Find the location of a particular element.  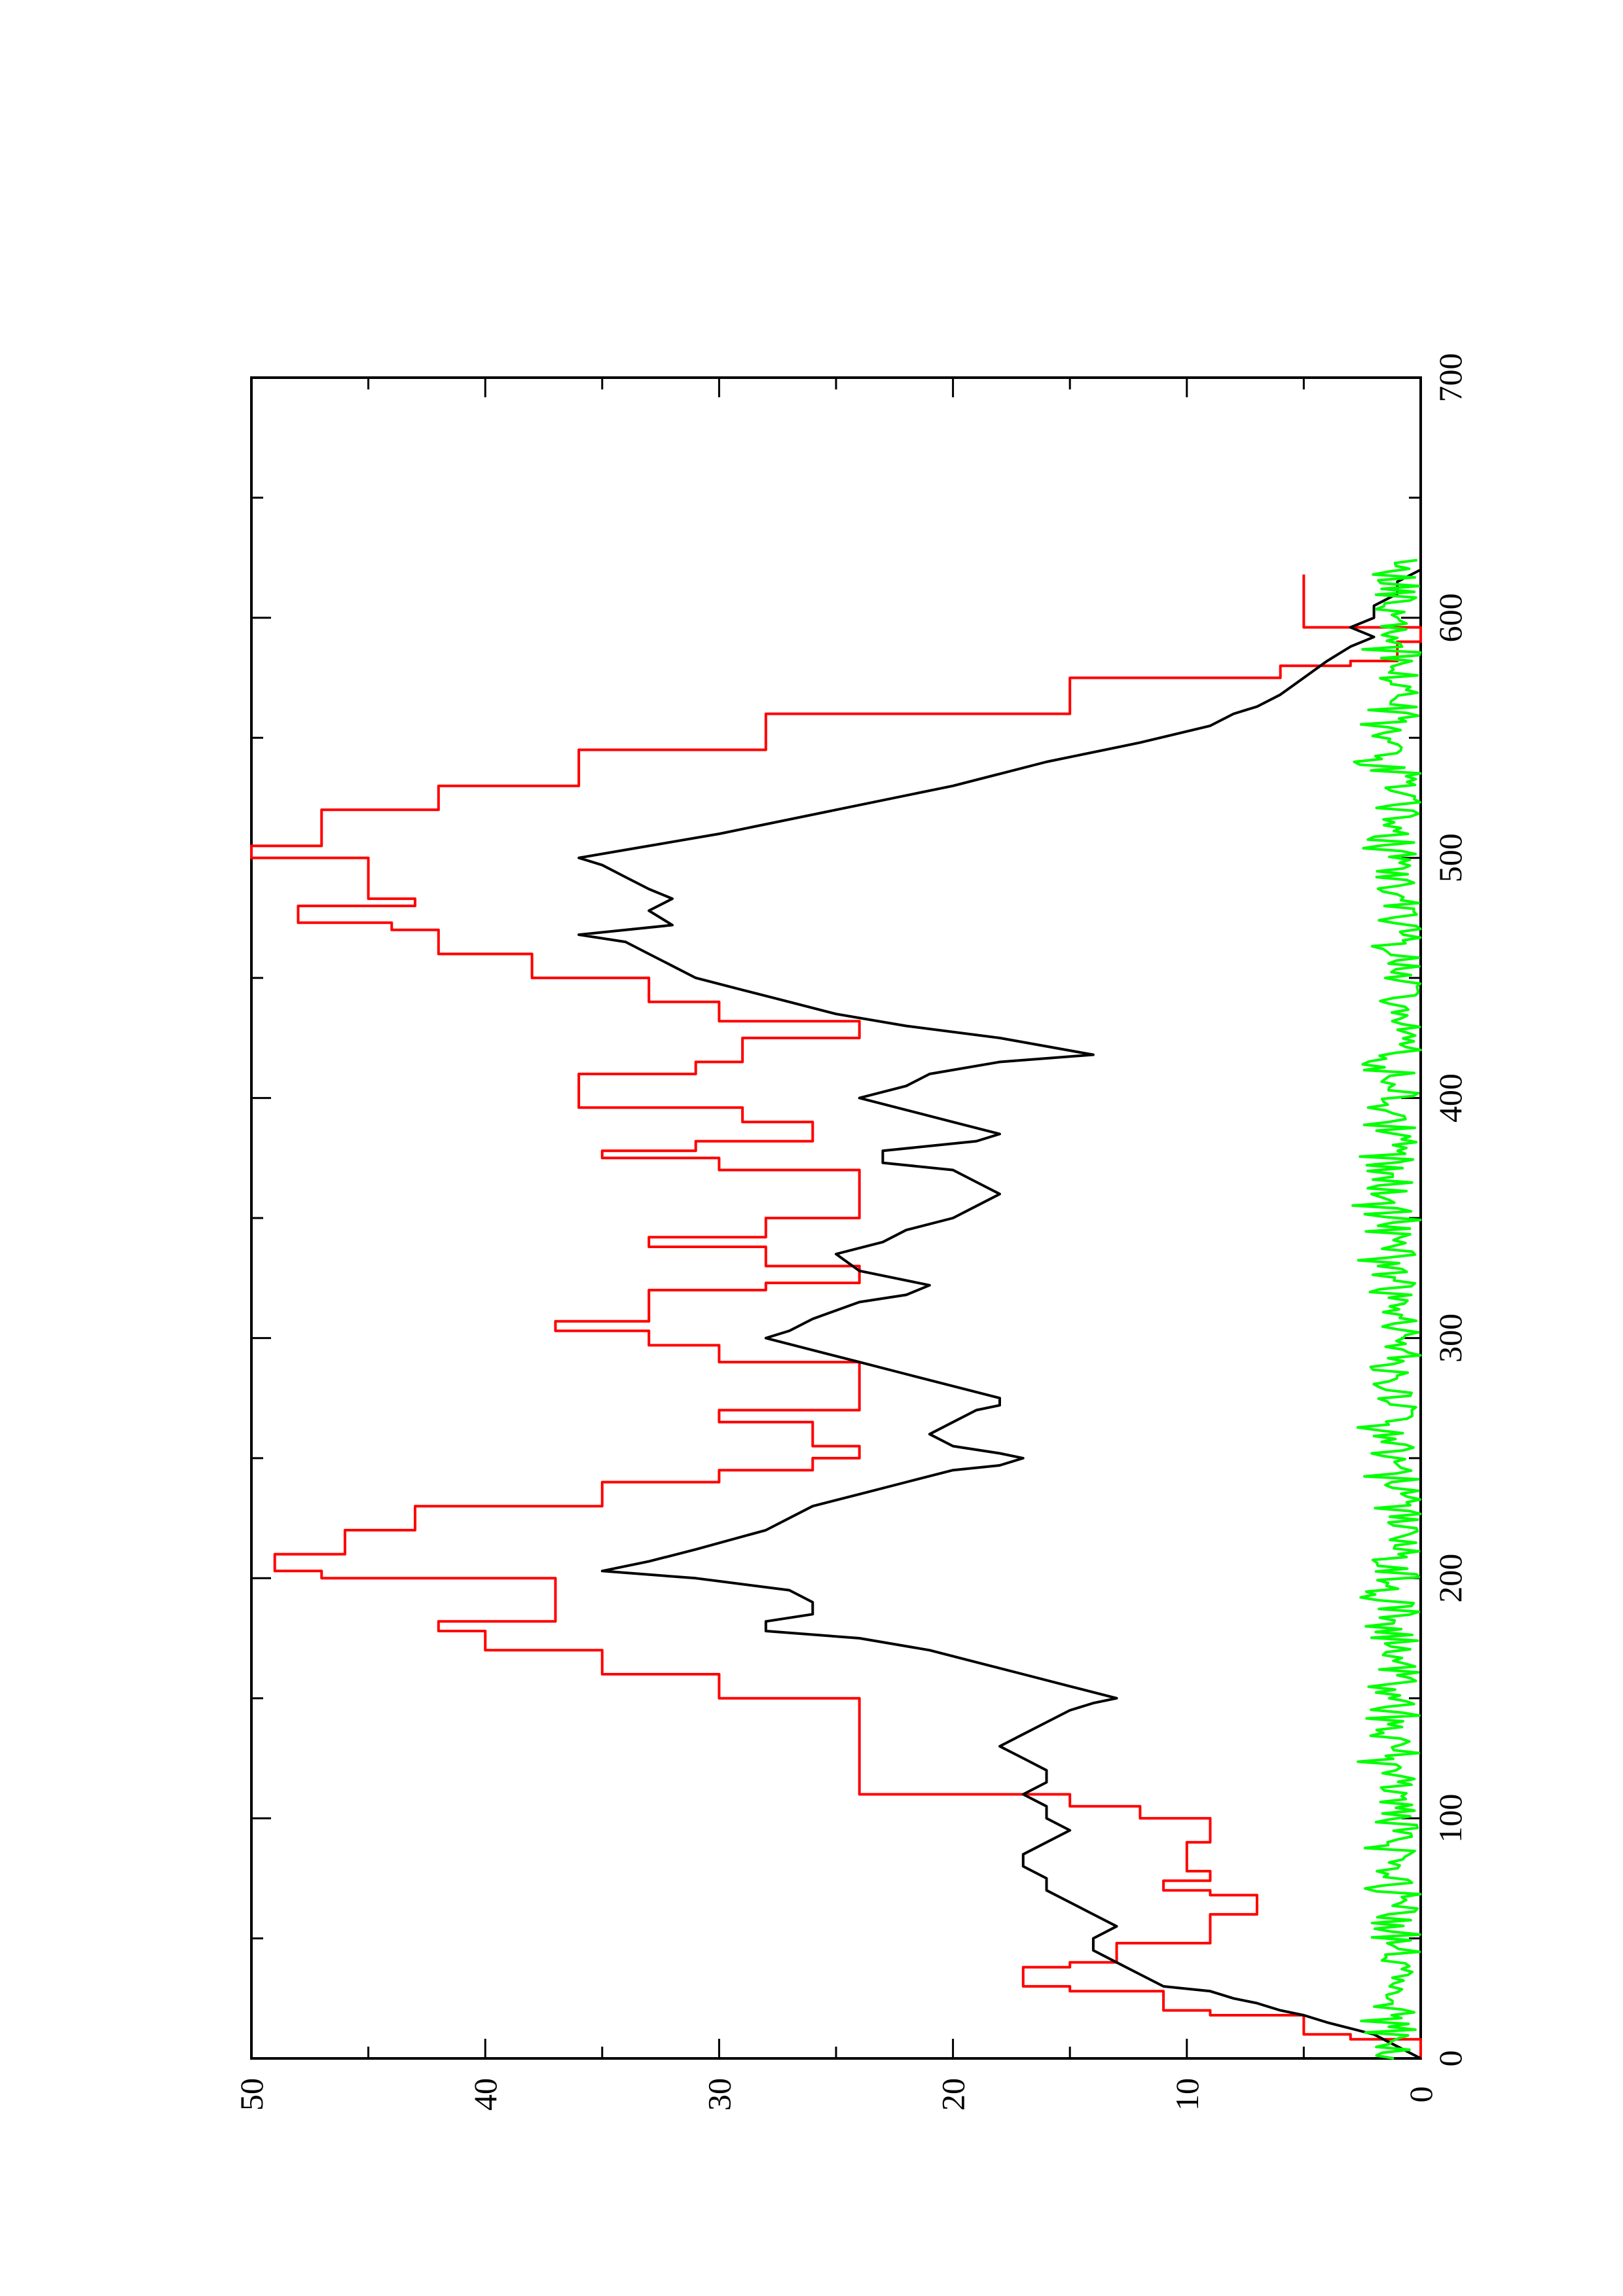

x-tick-label: 300 is located at coordinates (1450, 1338).